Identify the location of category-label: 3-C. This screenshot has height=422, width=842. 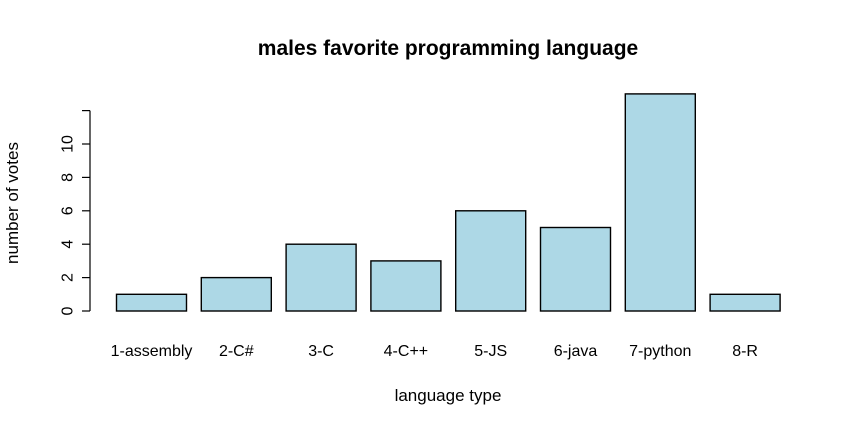
(321, 351).